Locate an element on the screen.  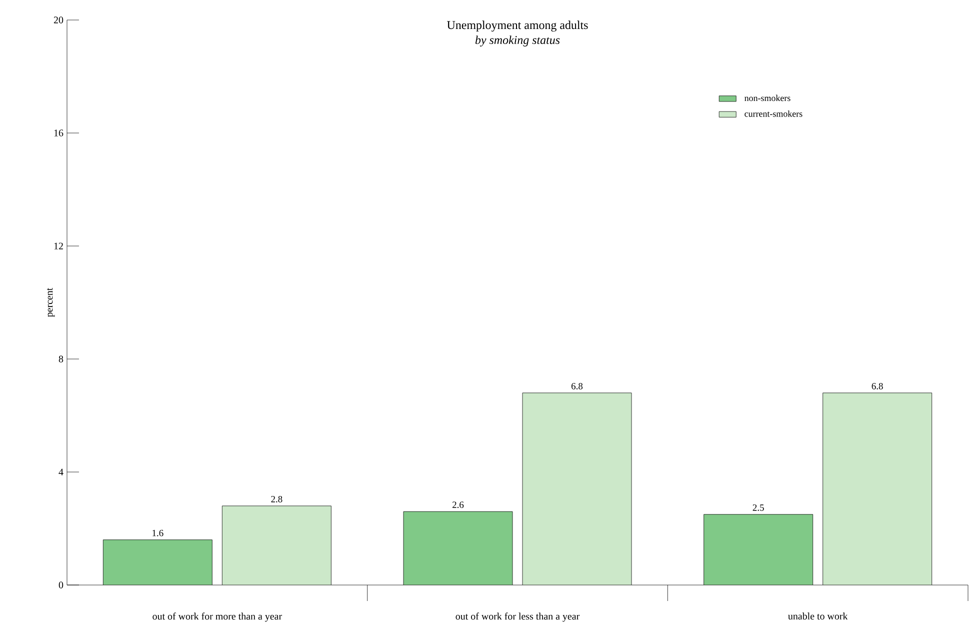
data-label: 2.8 is located at coordinates (276, 499).